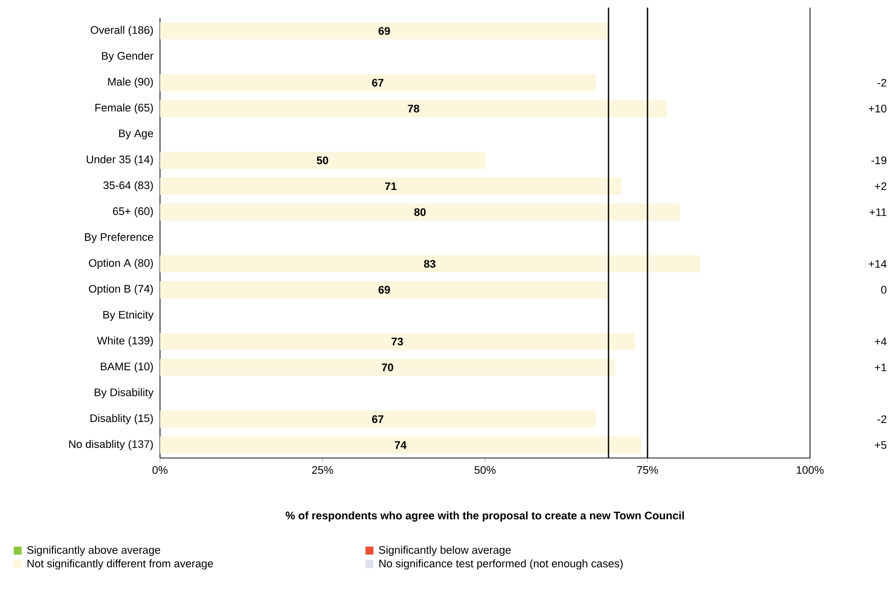 This screenshot has height=590, width=892. Describe the element at coordinates (136, 135) in the screenshot. I see `y-tick-label: By Age` at that location.